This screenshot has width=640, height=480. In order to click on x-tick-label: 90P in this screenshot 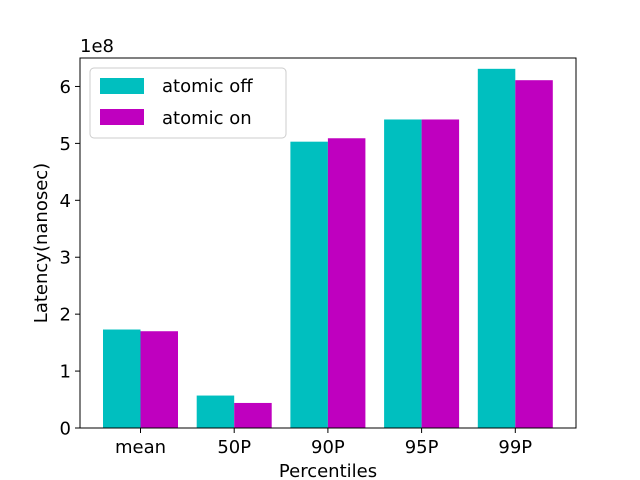, I will do `click(328, 447)`.